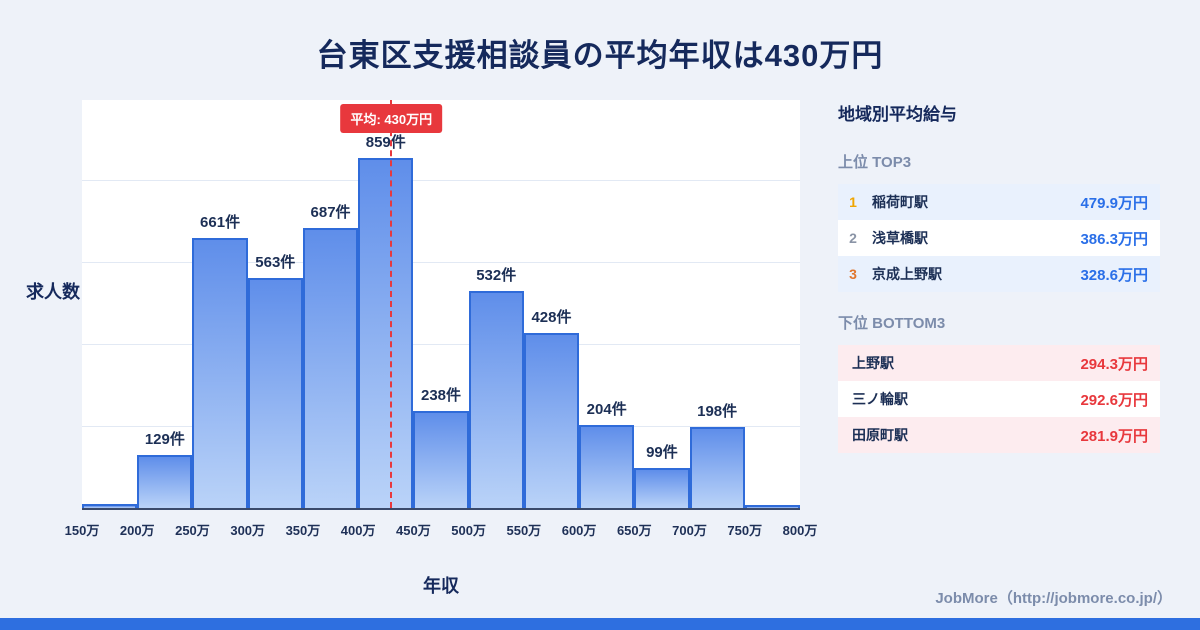 The image size is (1200, 630). I want to click on average-line, so click(391, 304).